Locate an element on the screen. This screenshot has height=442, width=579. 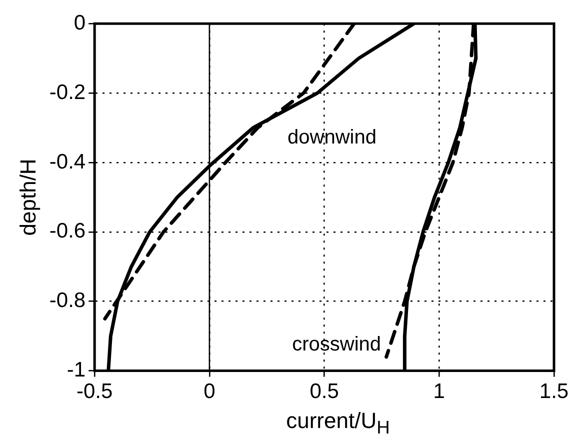
annotation: crosswind is located at coordinates (337, 344).